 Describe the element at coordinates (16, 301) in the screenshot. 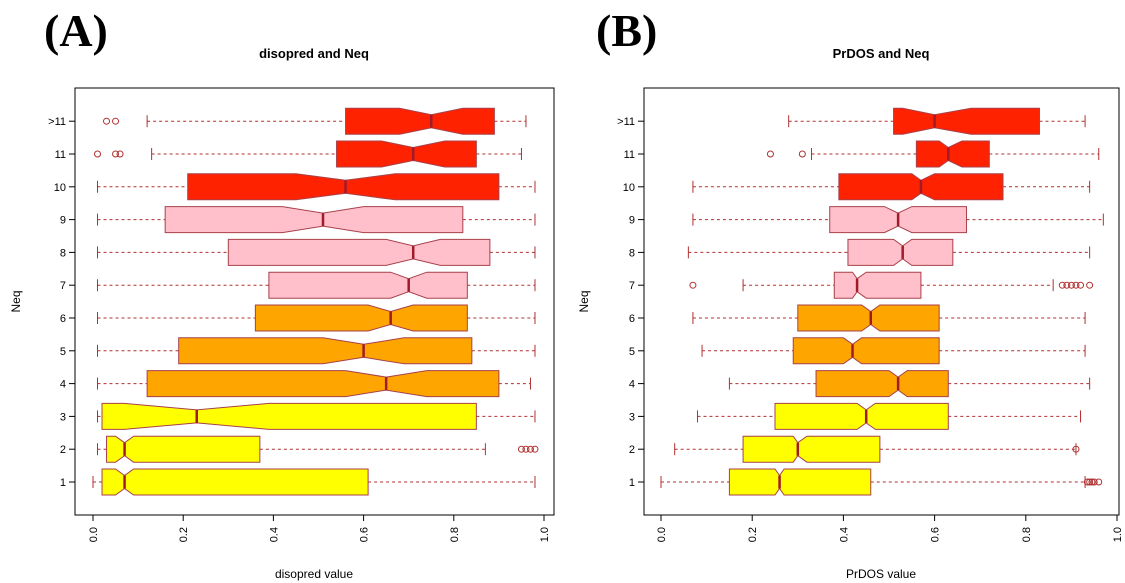

I see `y-axis-label: Neq` at that location.